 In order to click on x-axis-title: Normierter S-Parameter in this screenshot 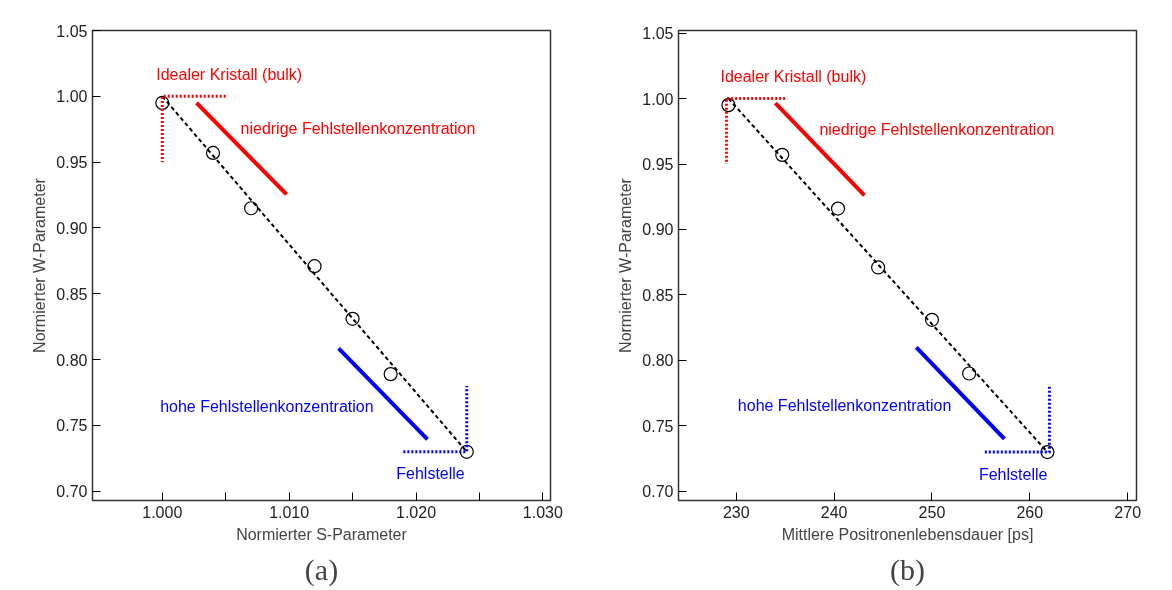, I will do `click(322, 534)`.